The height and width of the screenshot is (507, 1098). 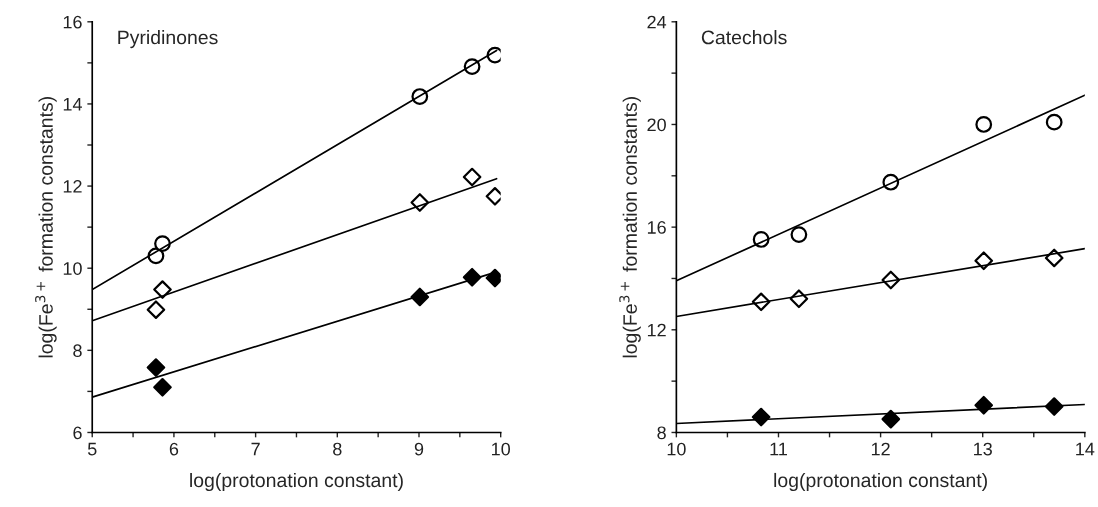 What do you see at coordinates (1085, 449) in the screenshot?
I see `x-tick-label: 14` at bounding box center [1085, 449].